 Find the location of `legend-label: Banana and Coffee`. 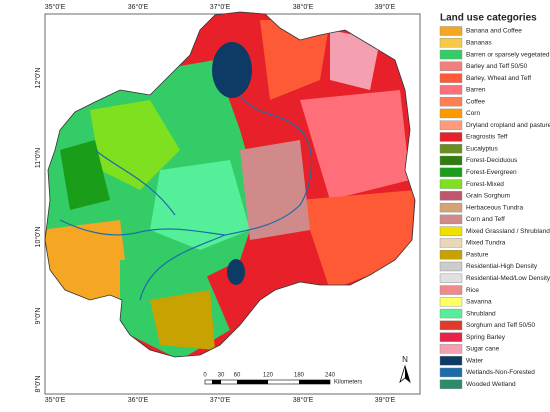

legend-label: Banana and Coffee is located at coordinates (494, 31).